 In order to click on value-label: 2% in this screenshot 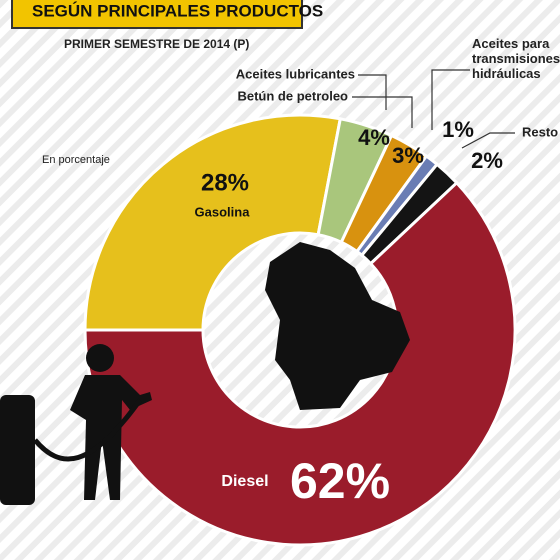, I will do `click(487, 160)`.